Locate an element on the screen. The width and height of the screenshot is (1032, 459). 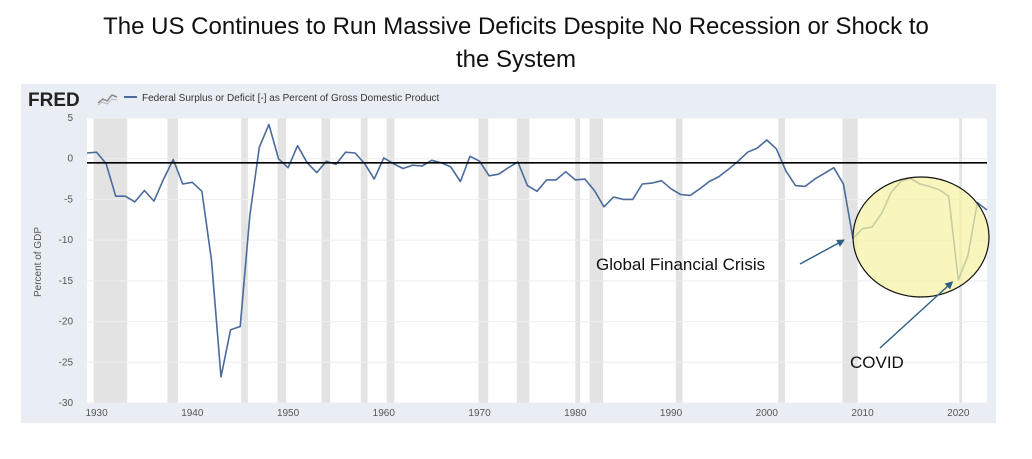
annotation-gfc-arrow is located at coordinates (822, 252).